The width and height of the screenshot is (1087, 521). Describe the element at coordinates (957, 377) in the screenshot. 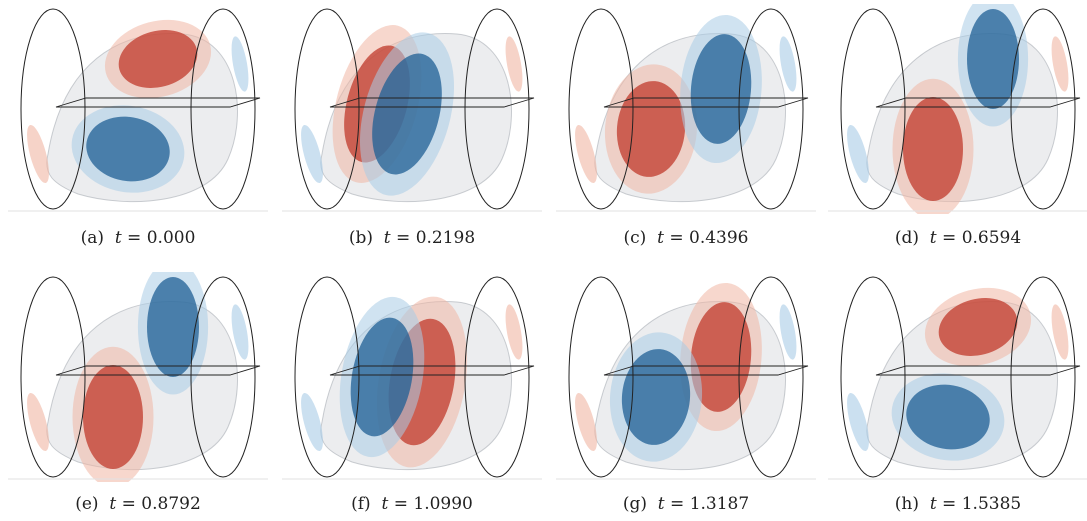

I see `panel-h` at that location.